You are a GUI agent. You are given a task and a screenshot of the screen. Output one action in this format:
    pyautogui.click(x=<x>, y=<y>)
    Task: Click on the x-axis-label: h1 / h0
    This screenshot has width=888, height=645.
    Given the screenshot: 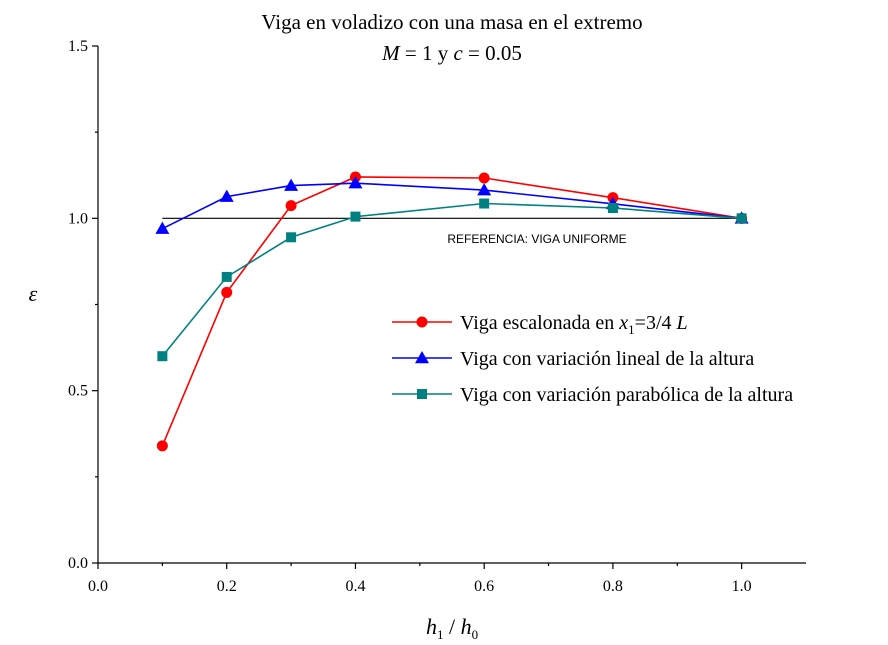 What is the action you would take?
    pyautogui.click(x=452, y=628)
    